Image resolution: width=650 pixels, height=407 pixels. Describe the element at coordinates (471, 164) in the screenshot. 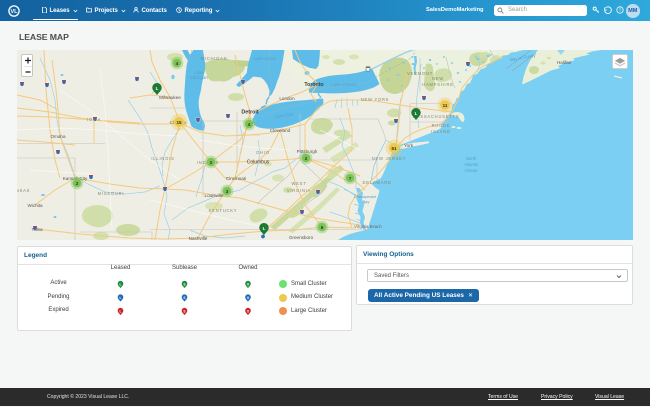

I see `svg-text: Atlantic` at that location.